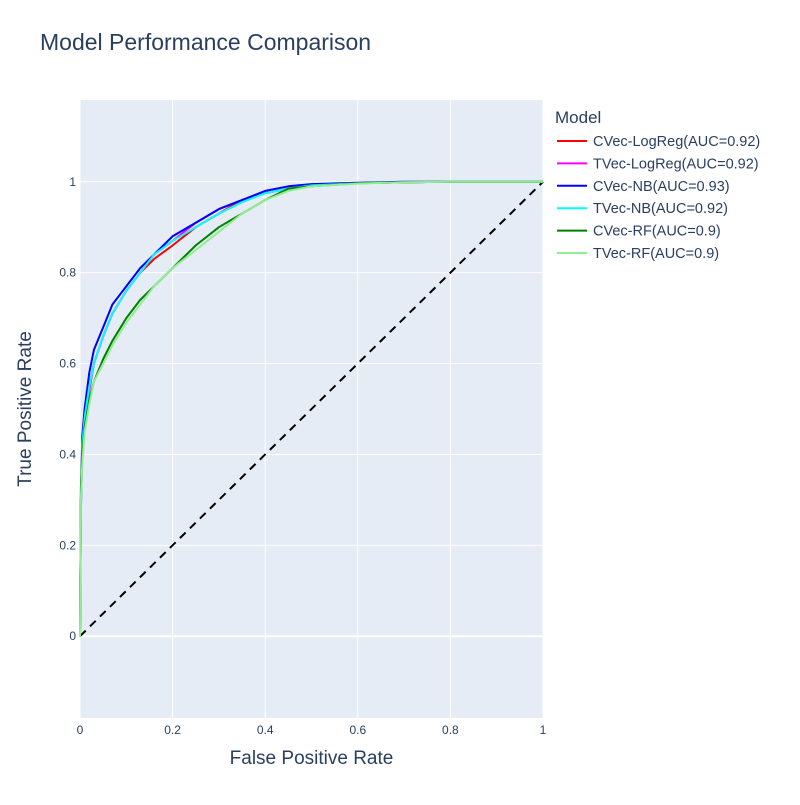  What do you see at coordinates (67, 364) in the screenshot?
I see `y-tick-label: 0.6` at bounding box center [67, 364].